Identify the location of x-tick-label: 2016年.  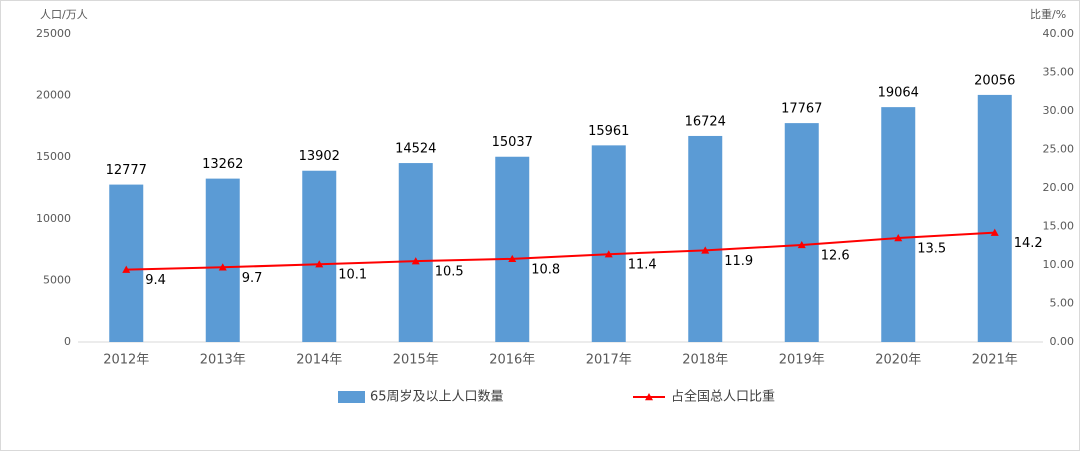
(512, 360).